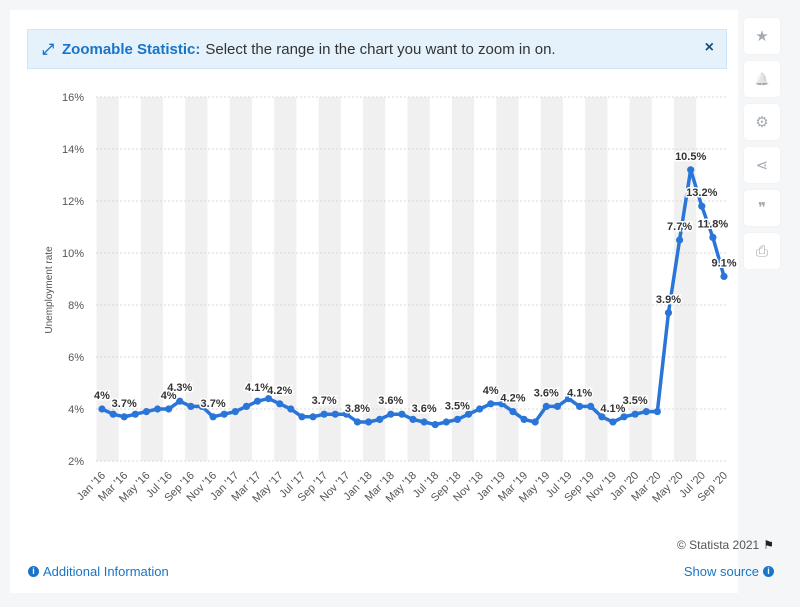  Describe the element at coordinates (48, 49) in the screenshot. I see `expand-icon: ⤢` at that location.